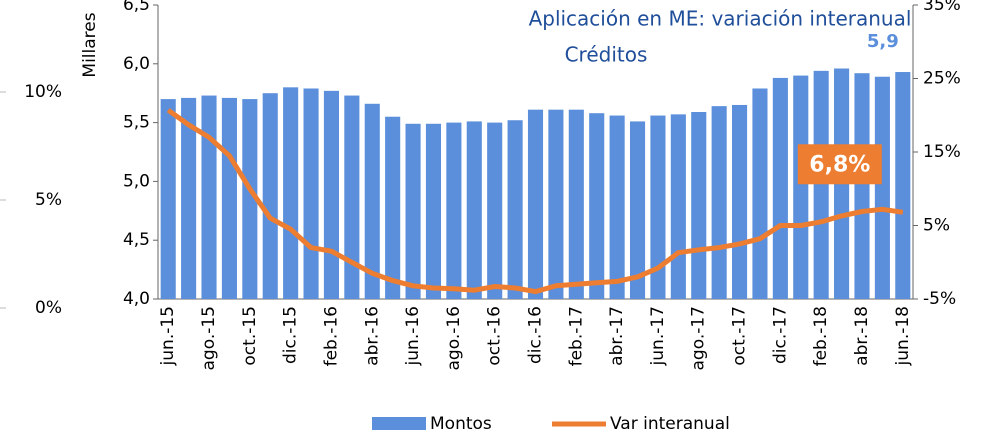  Describe the element at coordinates (821, 336) in the screenshot. I see `x-tick-label: feb.-18` at that location.